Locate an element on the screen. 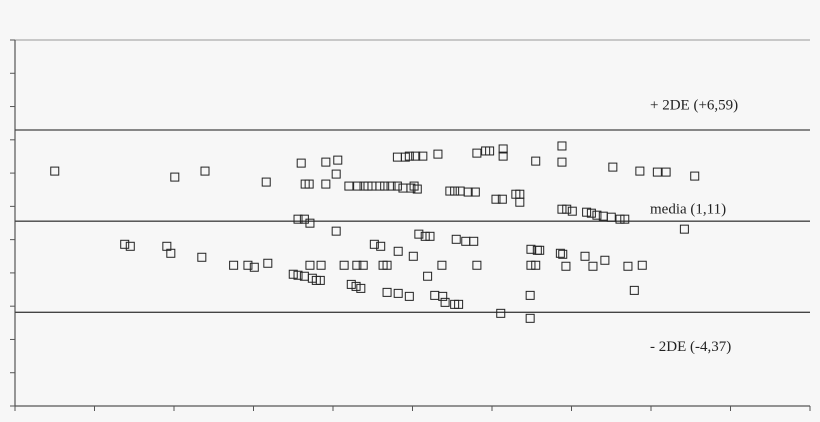 This screenshot has height=422, width=820. reference-label: media (1,11) is located at coordinates (688, 210).